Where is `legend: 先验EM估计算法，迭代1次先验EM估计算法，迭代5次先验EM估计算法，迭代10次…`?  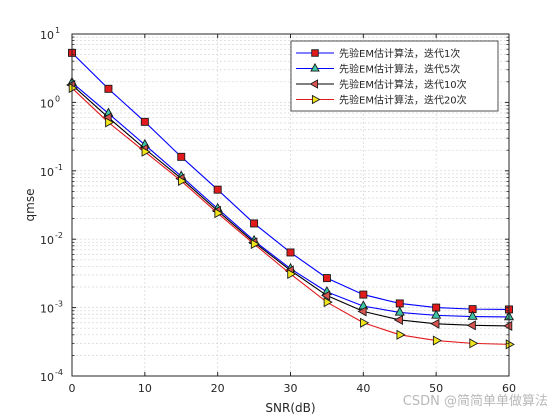 legend: 先验EM估计算法，迭代1次先验EM估计算法，迭代5次先验EM估计算法，迭代10次… is located at coordinates (394, 76).